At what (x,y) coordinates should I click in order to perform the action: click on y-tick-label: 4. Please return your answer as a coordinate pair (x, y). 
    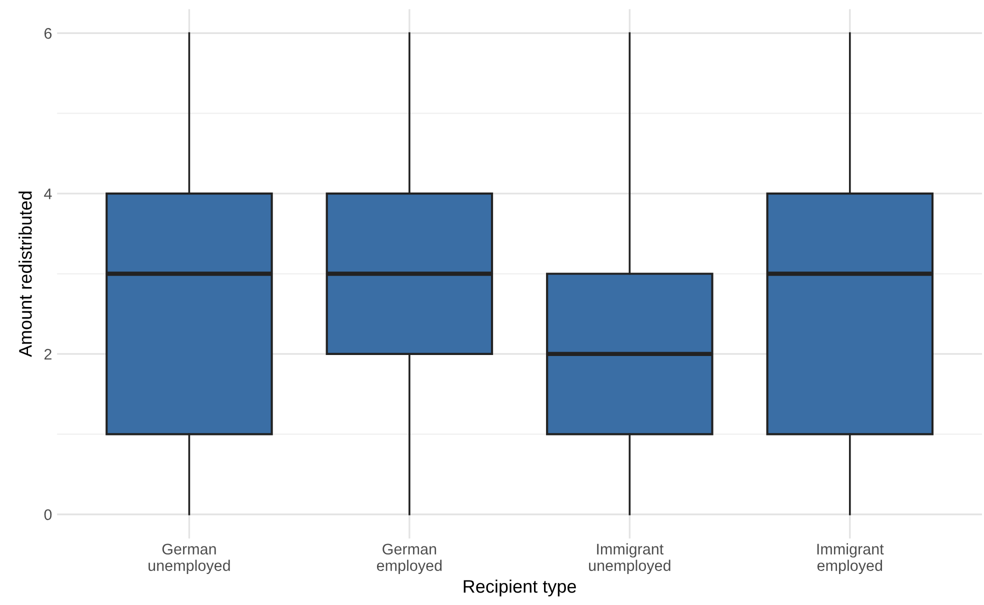
    Looking at the image, I should click on (48, 194).